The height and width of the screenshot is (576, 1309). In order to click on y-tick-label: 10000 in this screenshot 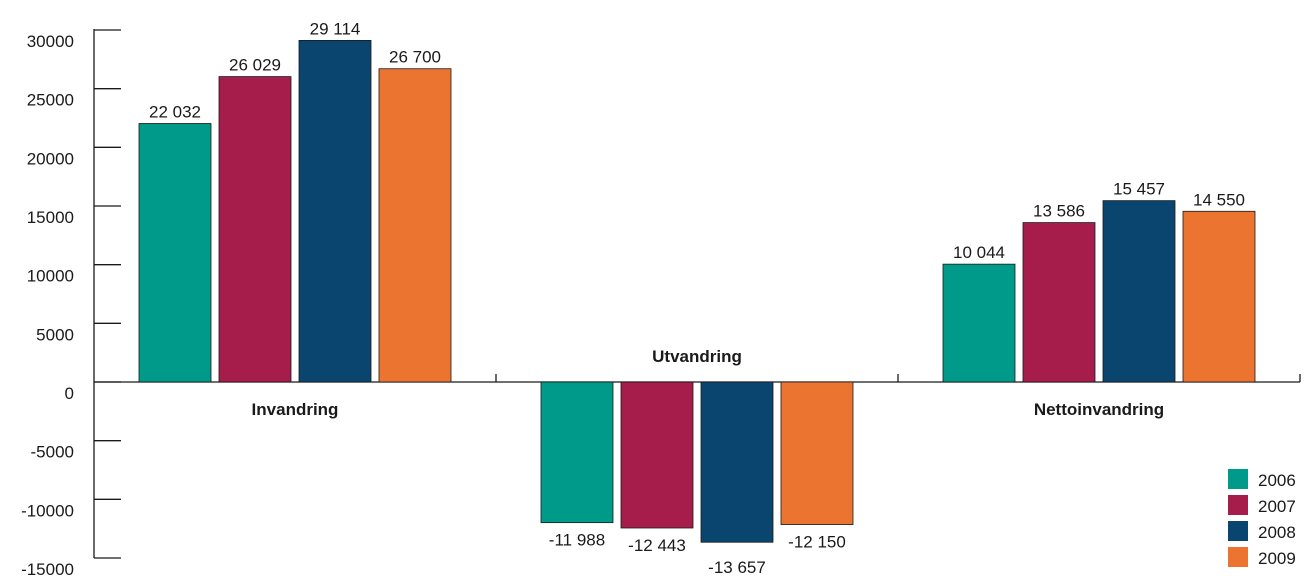, I will do `click(50, 276)`.